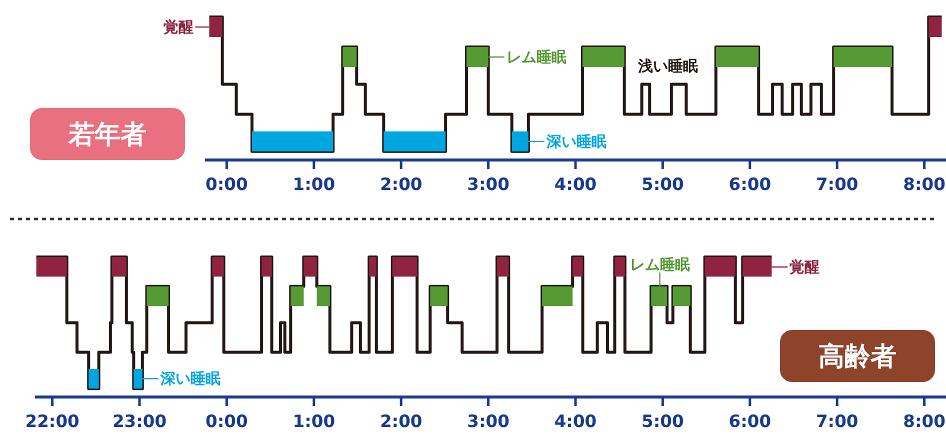 The height and width of the screenshot is (435, 946). What do you see at coordinates (139, 422) in the screenshot?
I see `x-tick-label: 23:00` at bounding box center [139, 422].